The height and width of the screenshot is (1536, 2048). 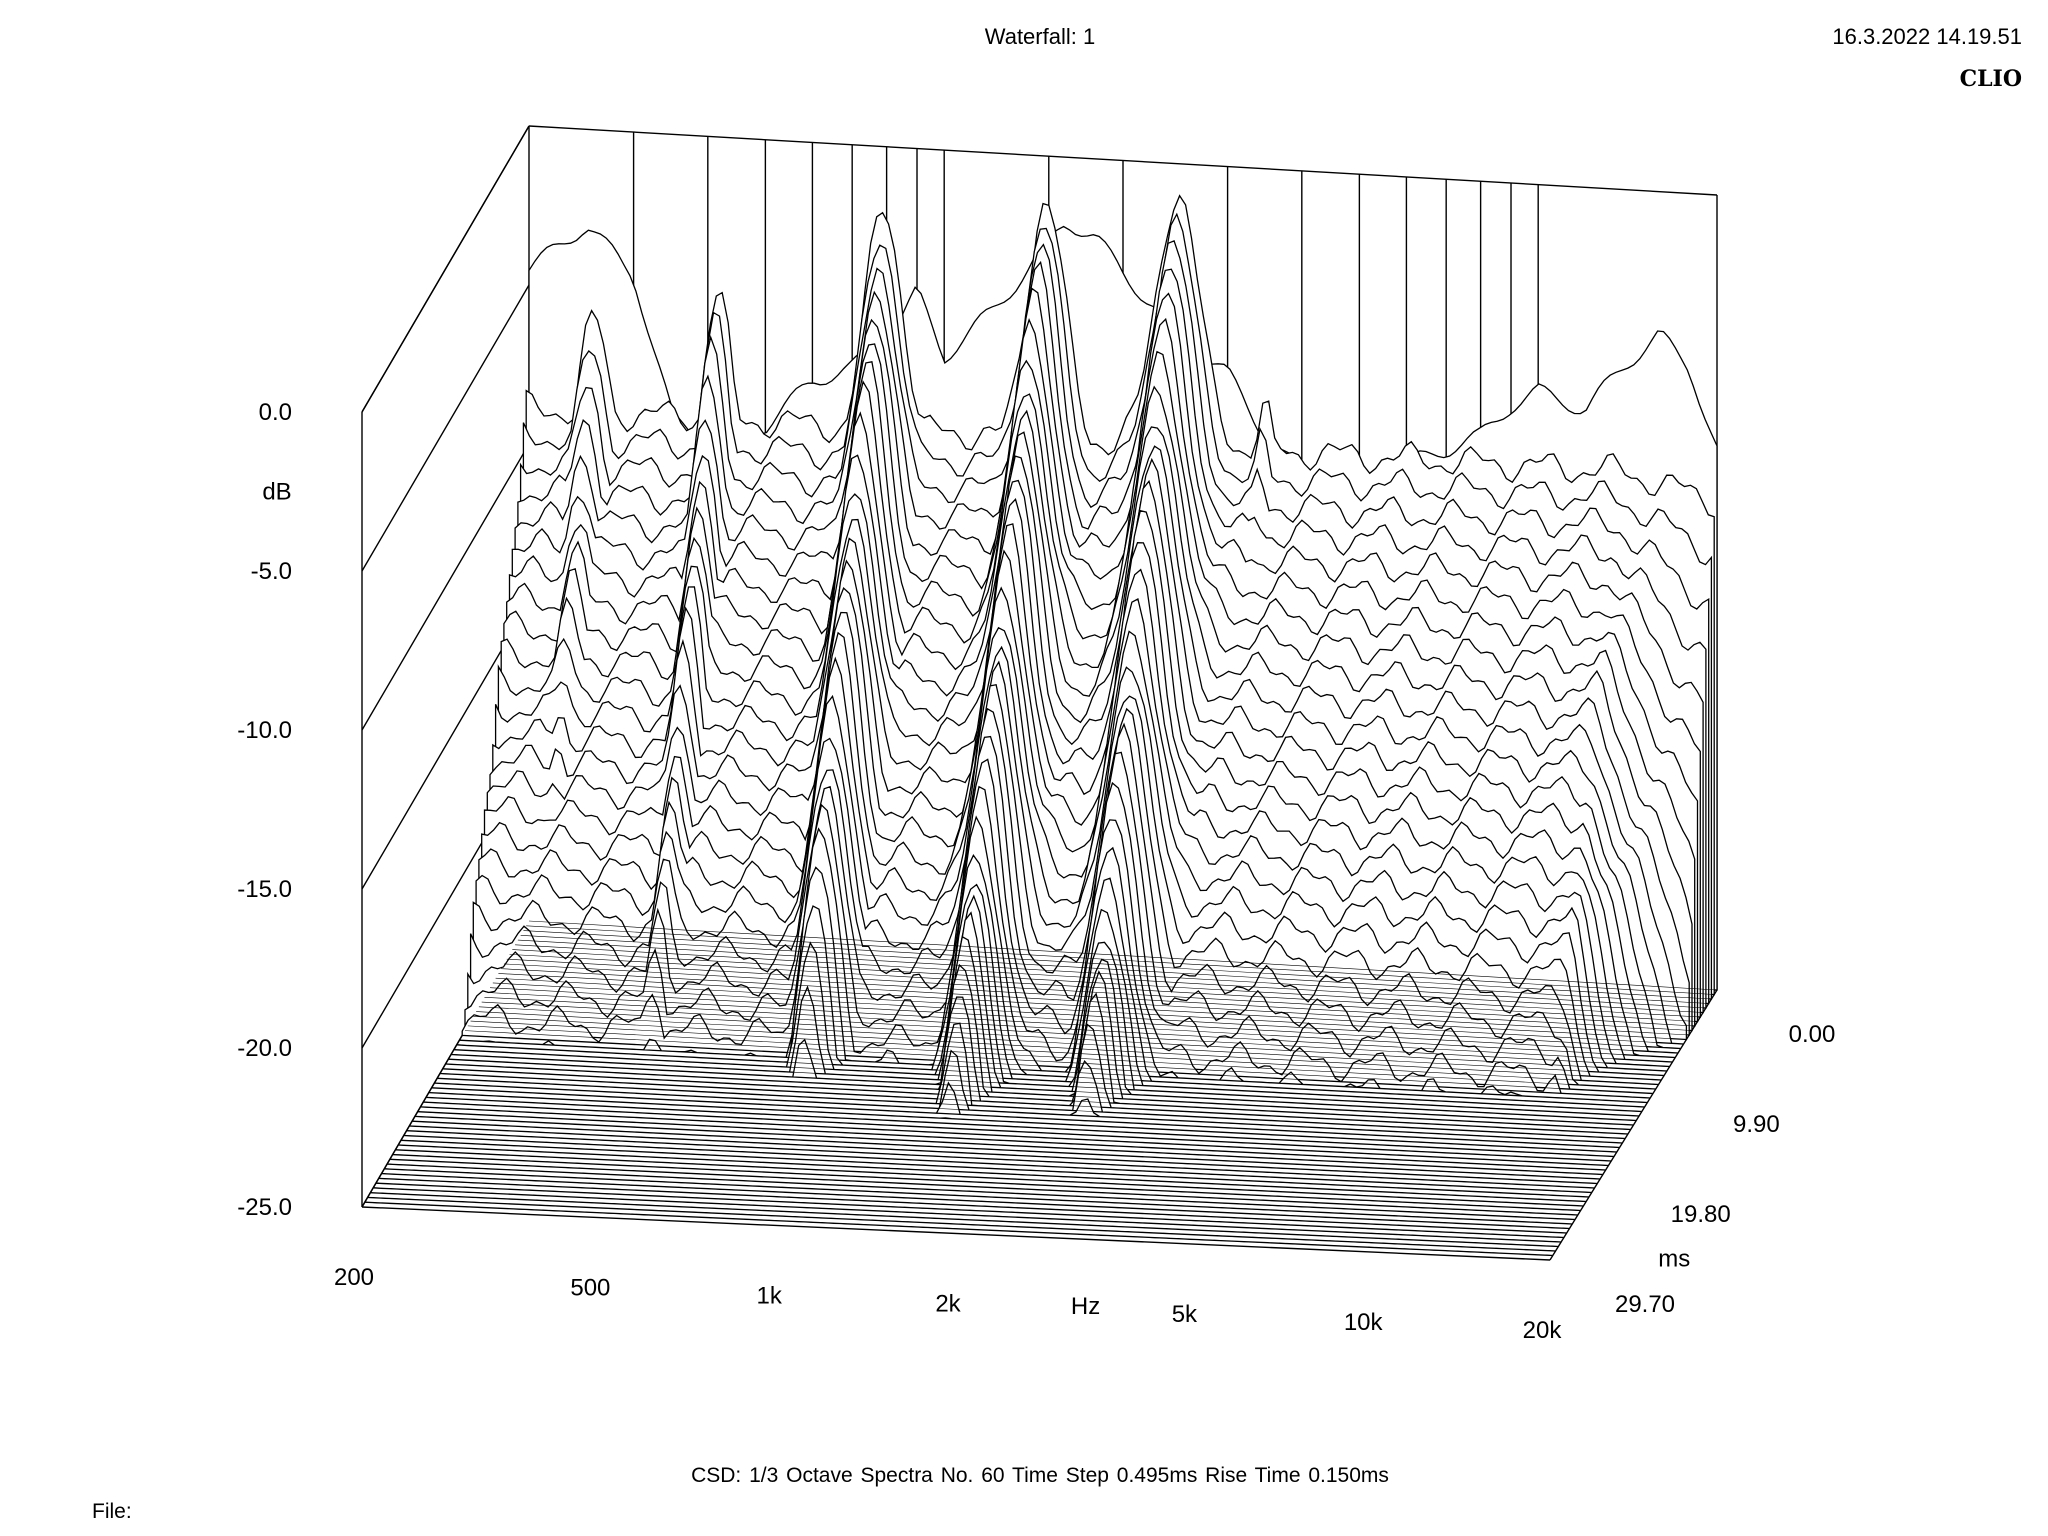 I want to click on time-tick-label: 19.80, so click(x=1701, y=1214).